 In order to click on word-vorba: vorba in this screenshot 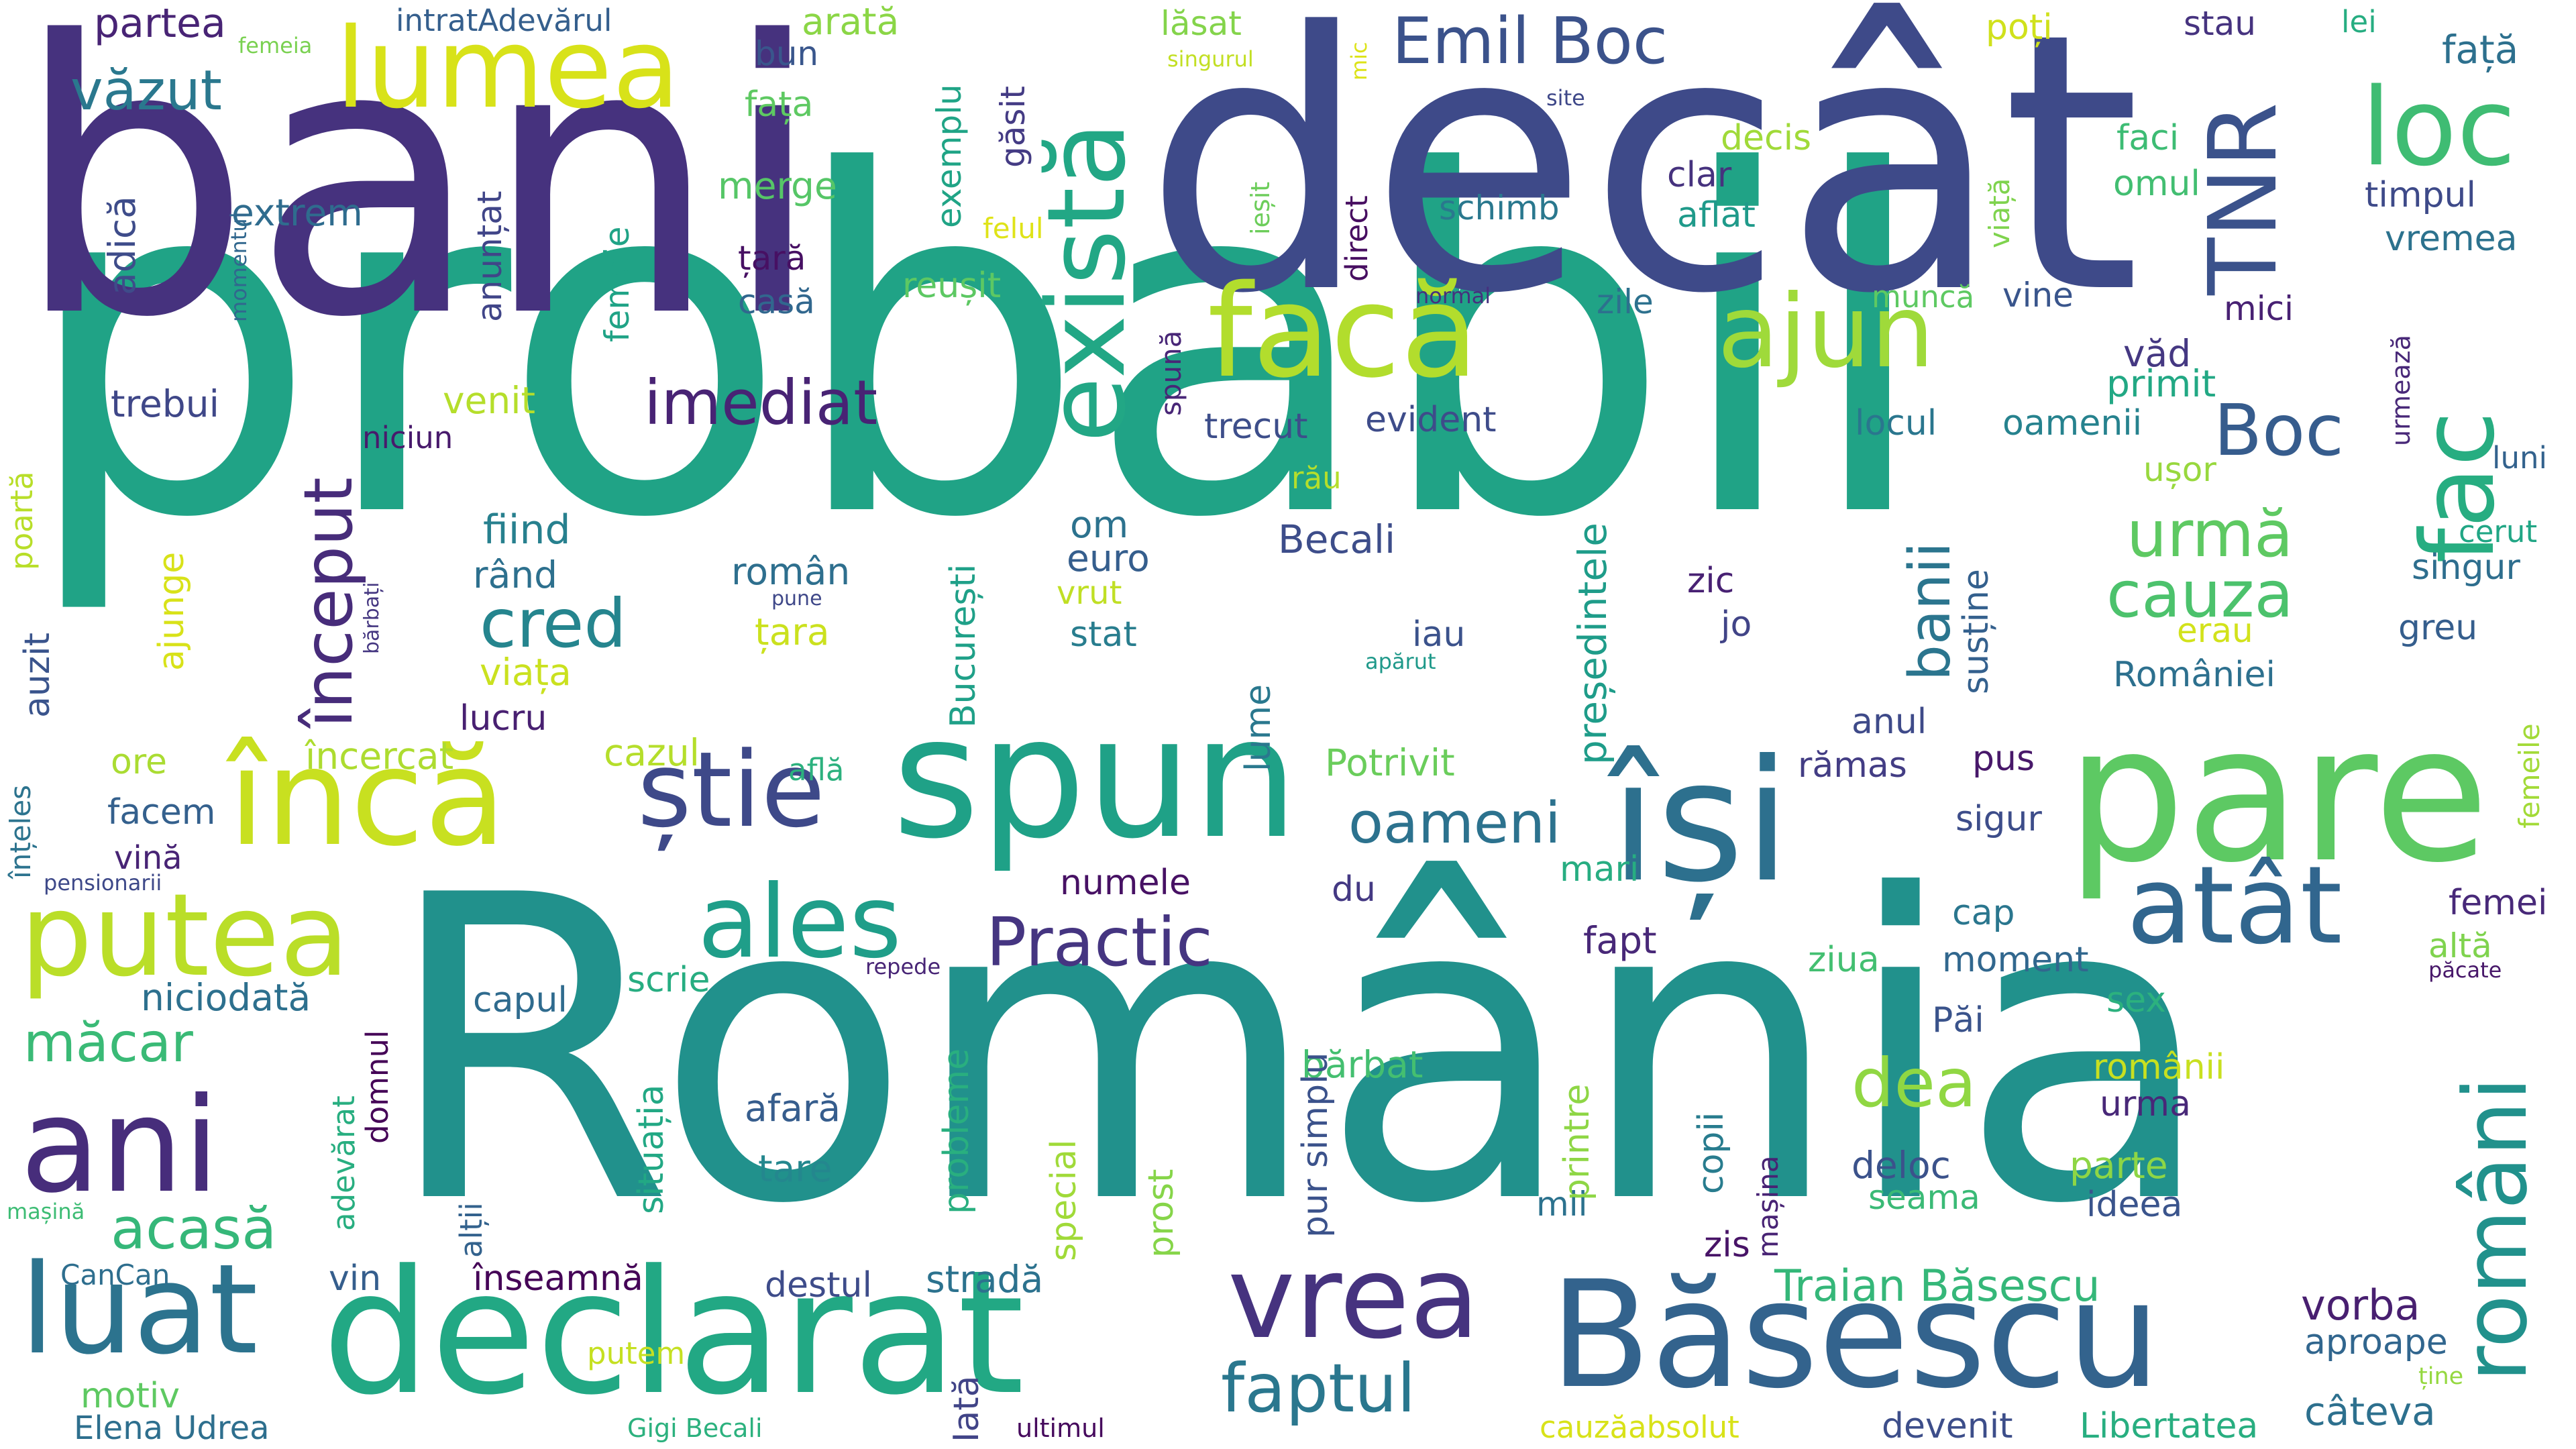, I will do `click(2360, 1305)`.